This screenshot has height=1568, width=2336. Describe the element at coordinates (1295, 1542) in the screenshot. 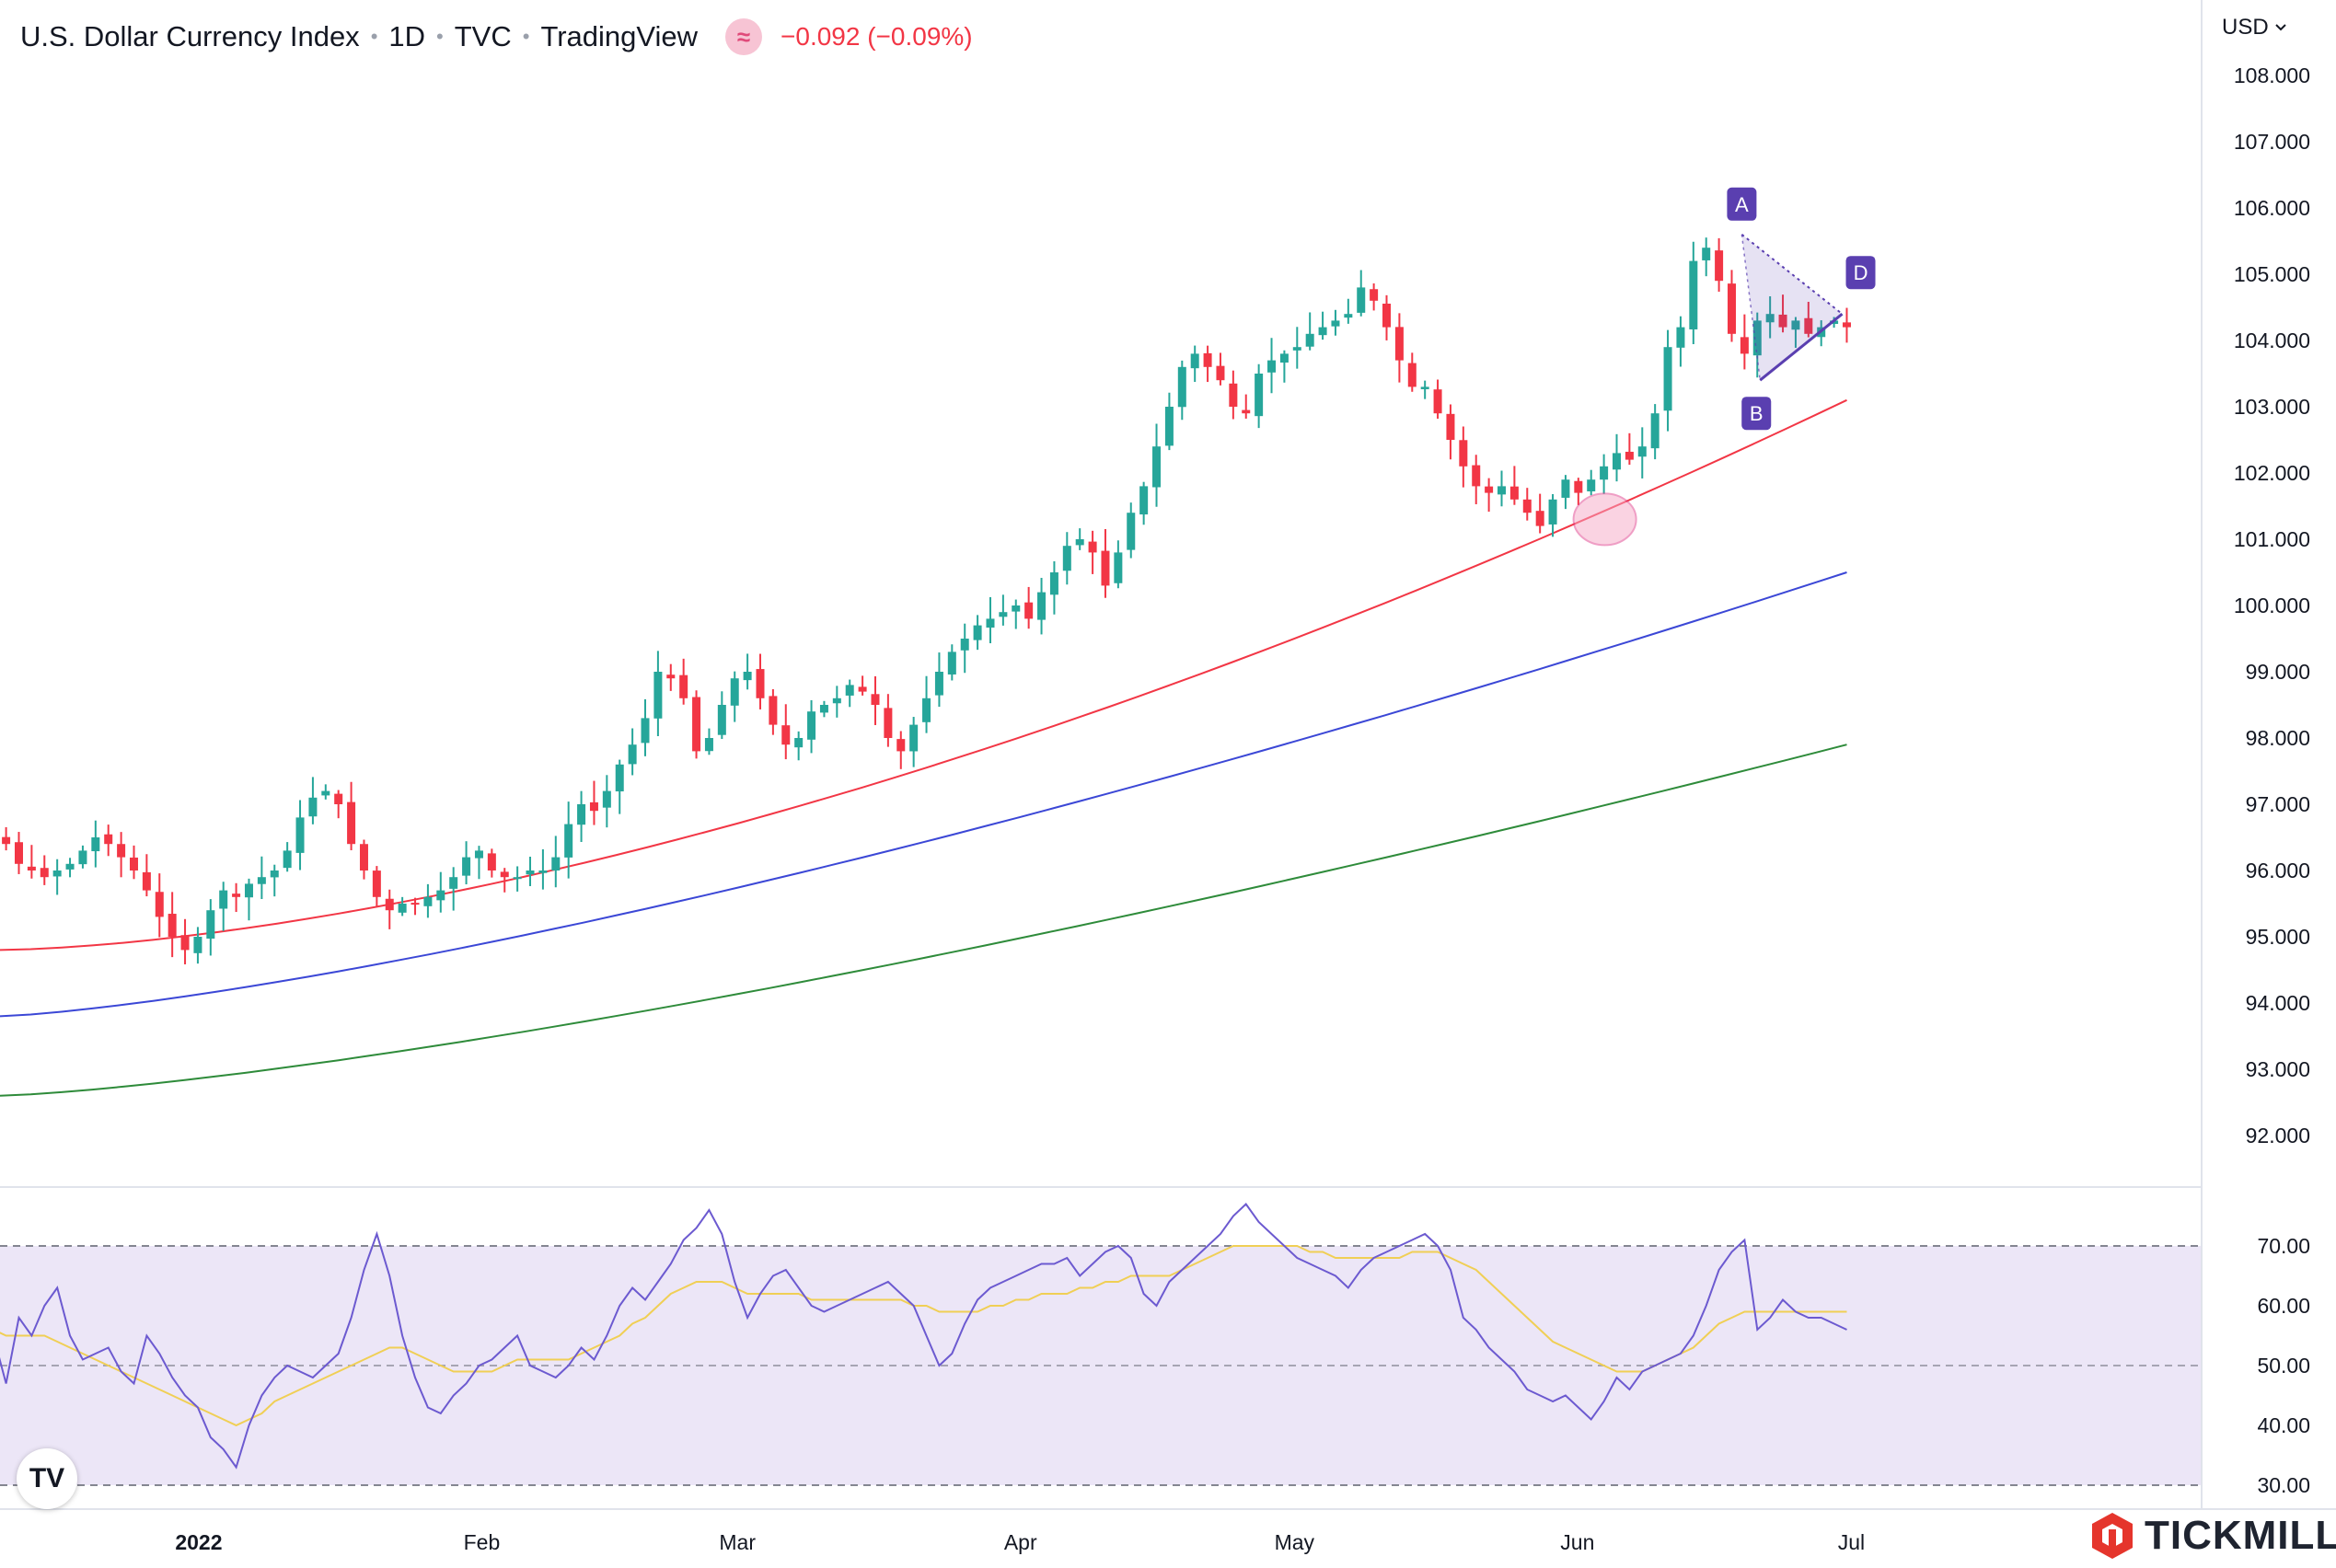

I see `time-tick-label: May` at that location.